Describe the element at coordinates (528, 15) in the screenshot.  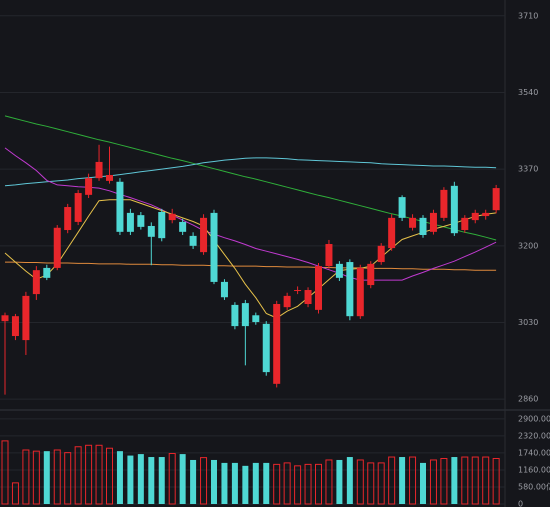
I see `y-tick-label: 3710` at that location.